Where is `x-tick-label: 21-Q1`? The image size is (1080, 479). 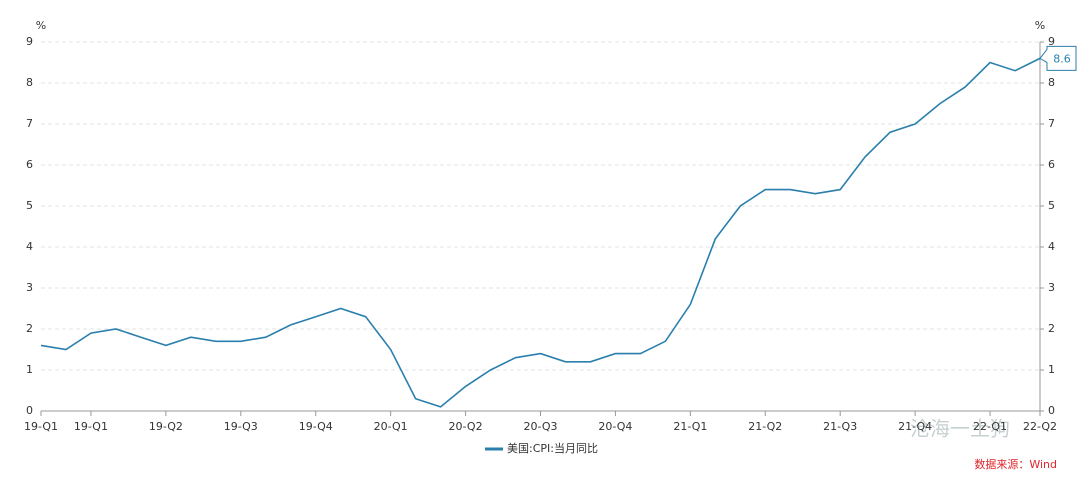
x-tick-label: 21-Q1 is located at coordinates (690, 426).